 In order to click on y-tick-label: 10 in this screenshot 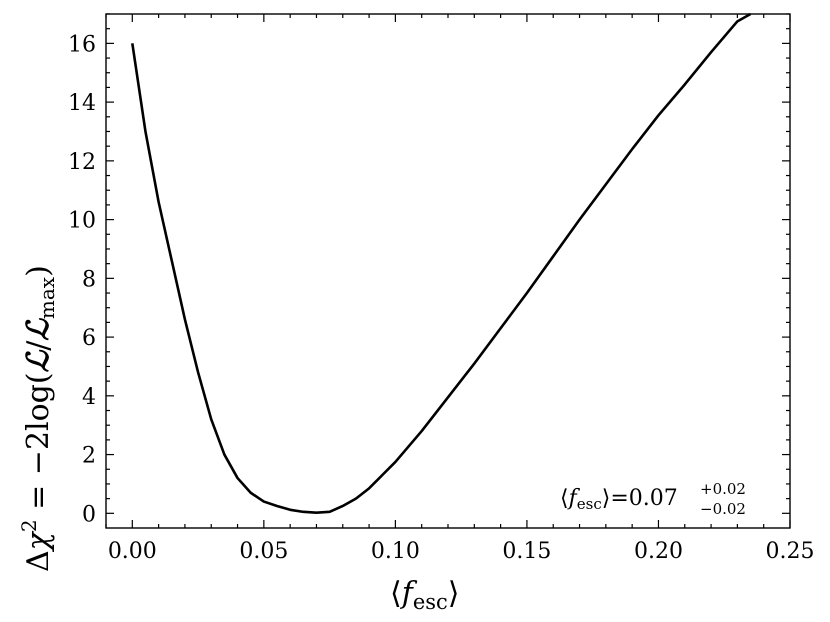, I will do `click(82, 221)`.